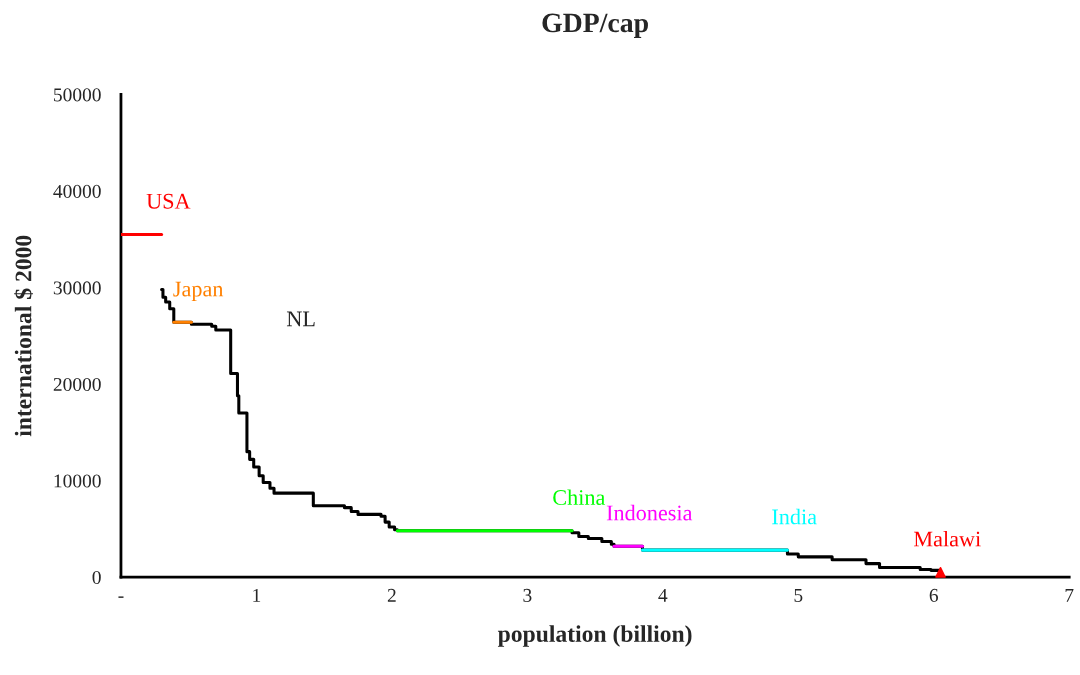 This screenshot has width=1080, height=675. Describe the element at coordinates (798, 595) in the screenshot. I see `x-tick-label: 5` at that location.